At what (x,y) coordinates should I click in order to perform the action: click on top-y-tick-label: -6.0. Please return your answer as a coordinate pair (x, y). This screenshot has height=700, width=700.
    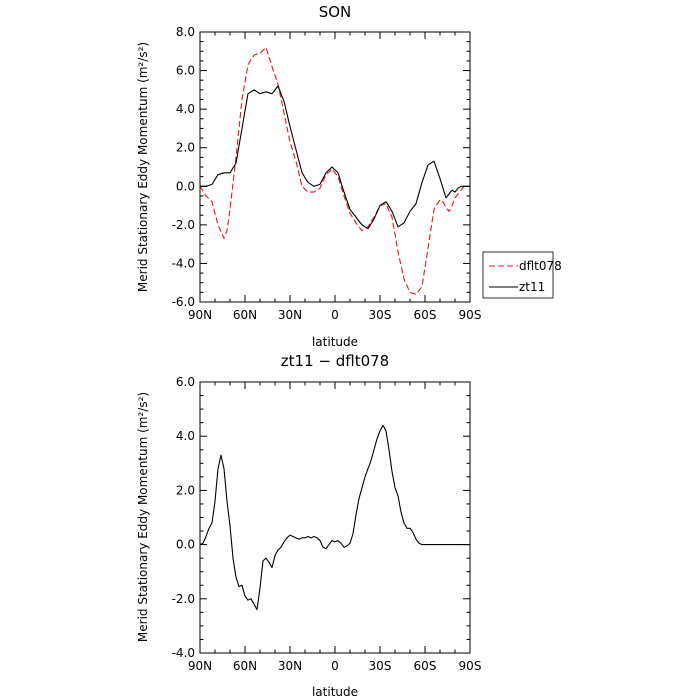
    Looking at the image, I should click on (183, 302).